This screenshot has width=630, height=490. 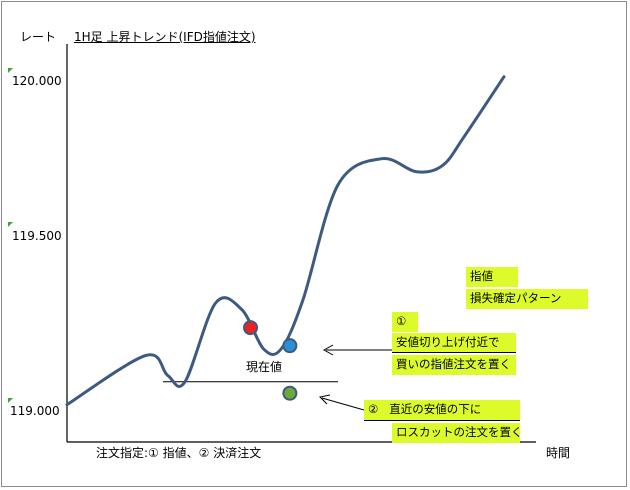 What do you see at coordinates (179, 453) in the screenshot?
I see `order-type-label: 注文指定:① 指値、② 決済注文` at bounding box center [179, 453].